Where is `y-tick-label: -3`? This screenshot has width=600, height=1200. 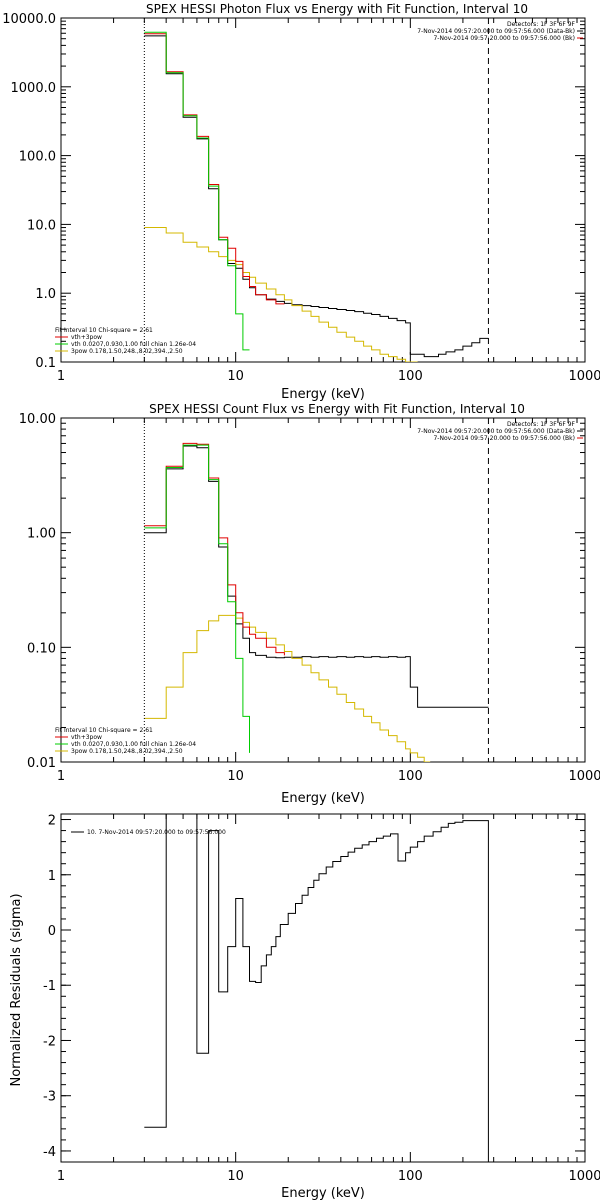
y-tick-label: -3 is located at coordinates (49, 1097).